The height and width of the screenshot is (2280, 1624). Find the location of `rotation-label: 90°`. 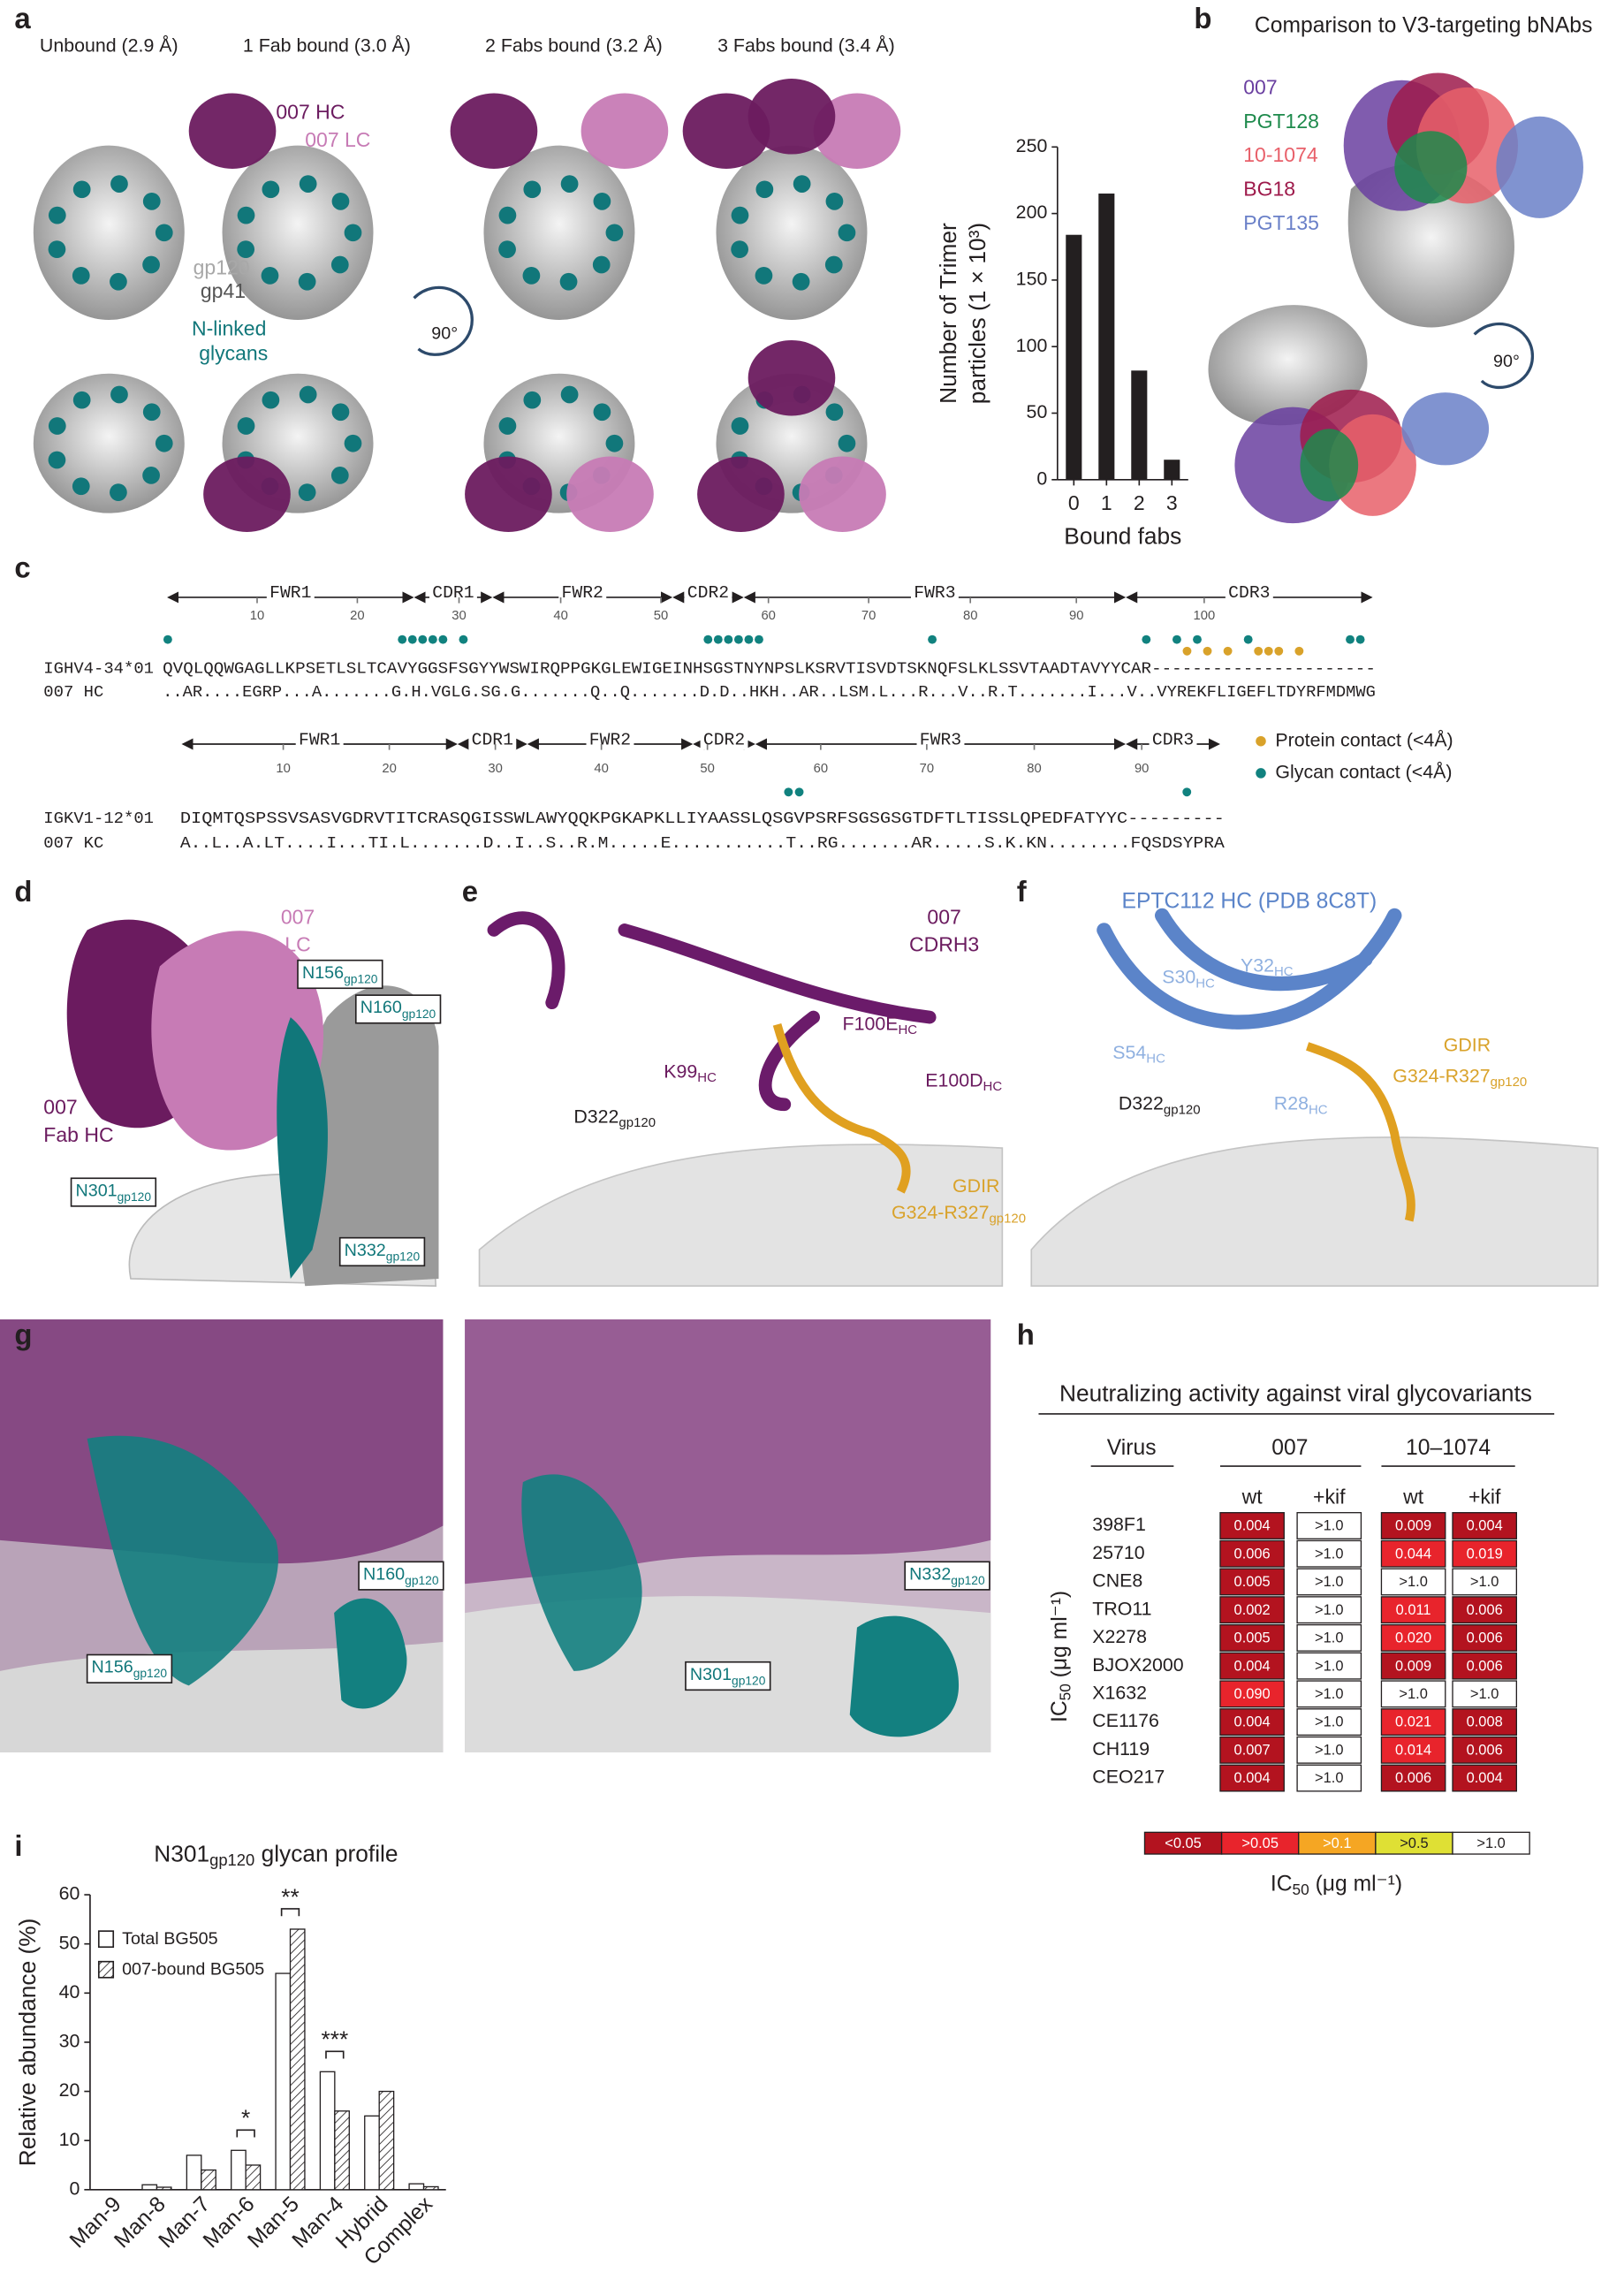

rotation-label: 90° is located at coordinates (444, 334).